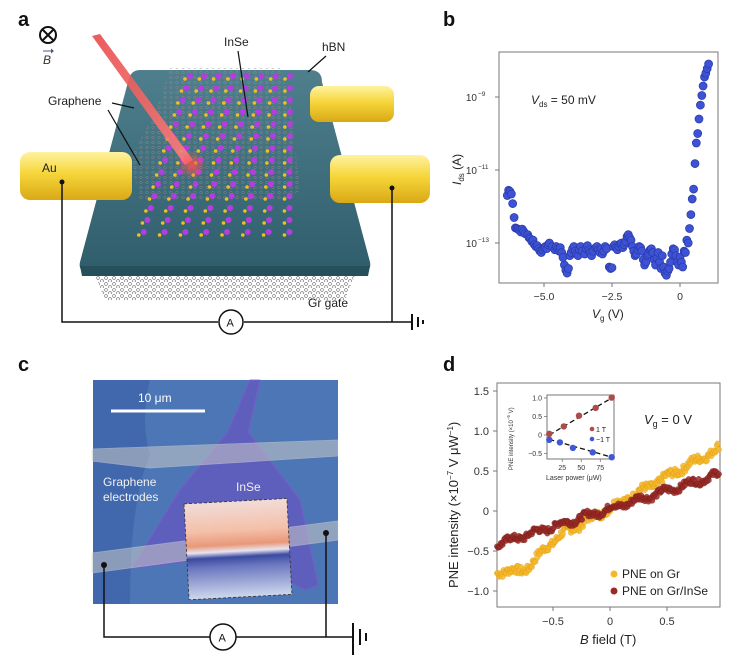 This screenshot has height=665, width=756. I want to click on label-hbn: hBN, so click(333, 47).